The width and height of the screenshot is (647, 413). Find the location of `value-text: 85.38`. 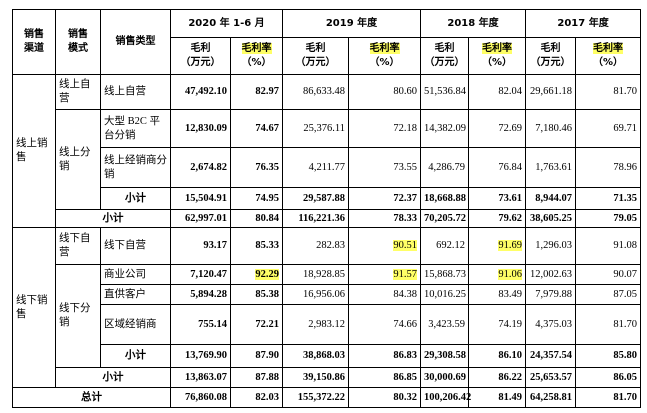

value-text: 85.38 is located at coordinates (267, 294).